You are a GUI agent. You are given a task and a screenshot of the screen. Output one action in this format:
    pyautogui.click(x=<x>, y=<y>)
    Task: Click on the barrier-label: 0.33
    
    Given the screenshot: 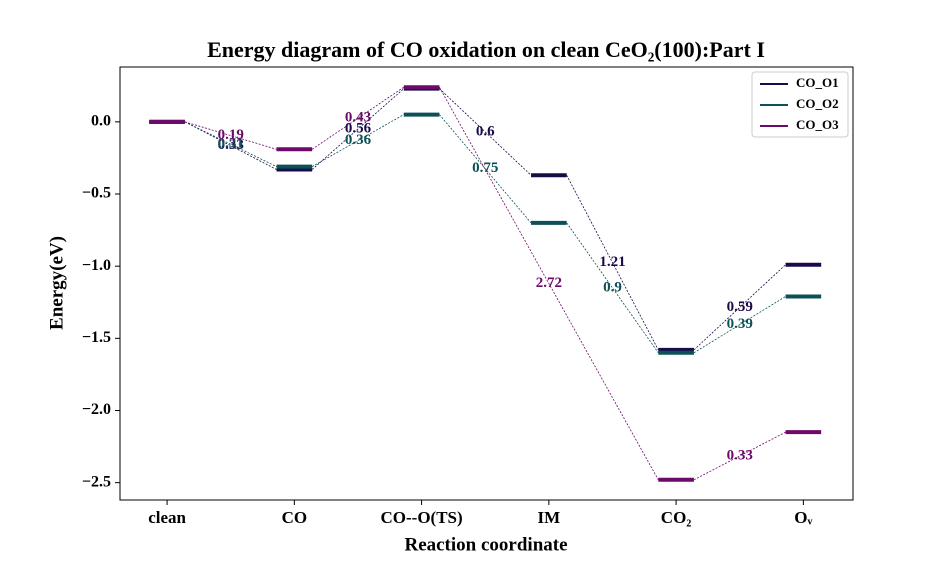 What is the action you would take?
    pyautogui.click(x=740, y=455)
    